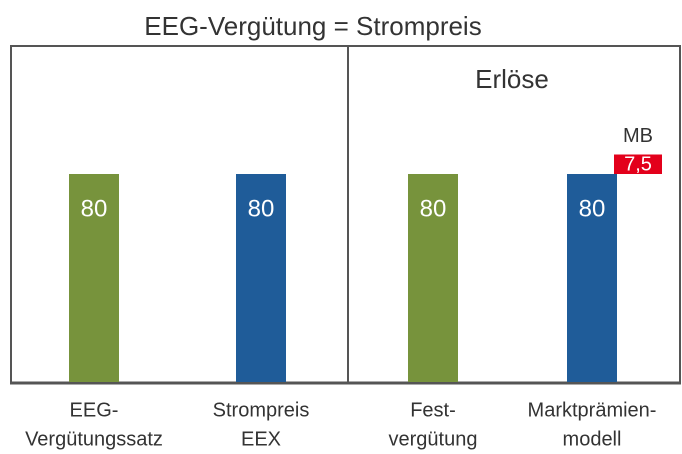 The height and width of the screenshot is (454, 682). I want to click on x-tick-label: vergütung, so click(433, 439).